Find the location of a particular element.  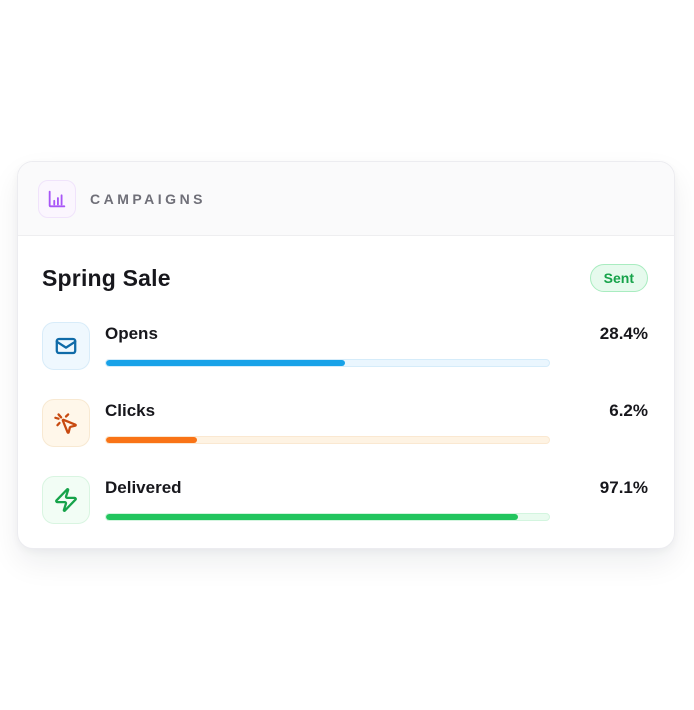

card-header-label: CAMPAIGNS is located at coordinates (148, 198).